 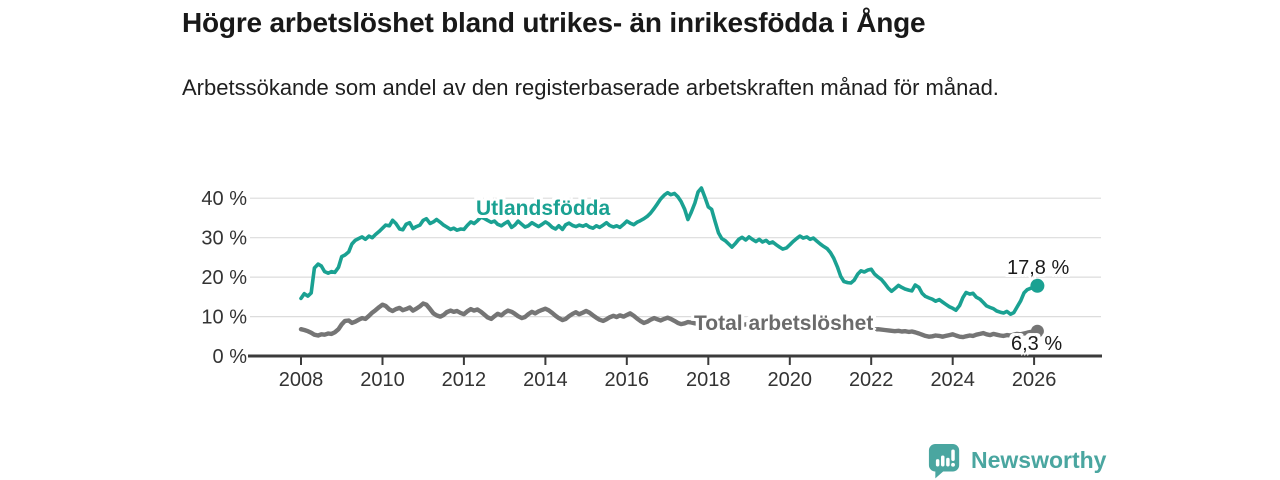 What do you see at coordinates (1037, 331) in the screenshot?
I see `end-dot-total` at bounding box center [1037, 331].